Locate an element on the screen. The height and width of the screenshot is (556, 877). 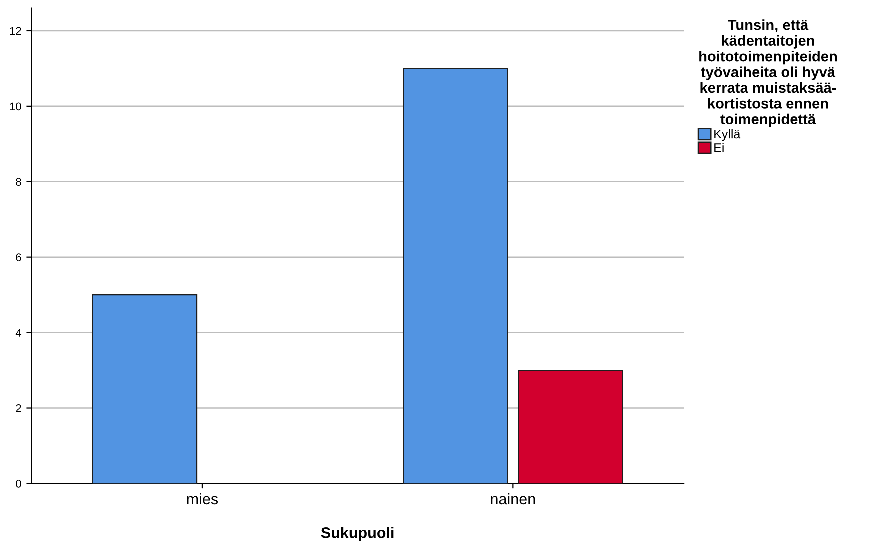
y-tick-label: 12 is located at coordinates (16, 31).